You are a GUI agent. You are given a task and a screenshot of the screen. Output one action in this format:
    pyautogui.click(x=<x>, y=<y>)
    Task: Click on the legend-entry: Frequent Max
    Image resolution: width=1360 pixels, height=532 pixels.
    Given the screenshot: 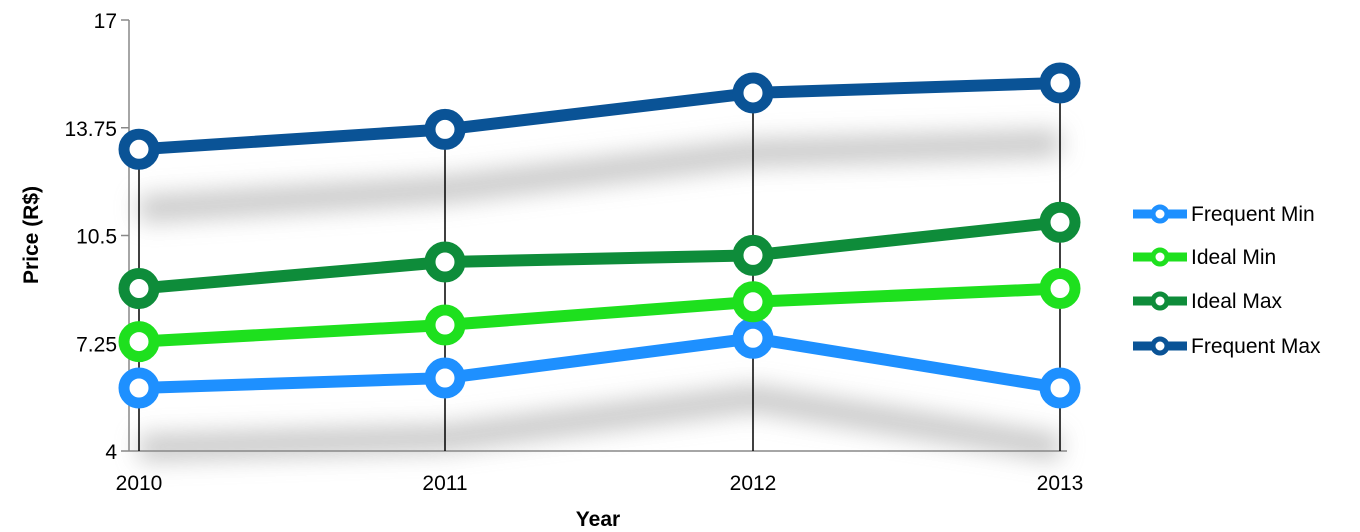 What is the action you would take?
    pyautogui.click(x=1227, y=346)
    